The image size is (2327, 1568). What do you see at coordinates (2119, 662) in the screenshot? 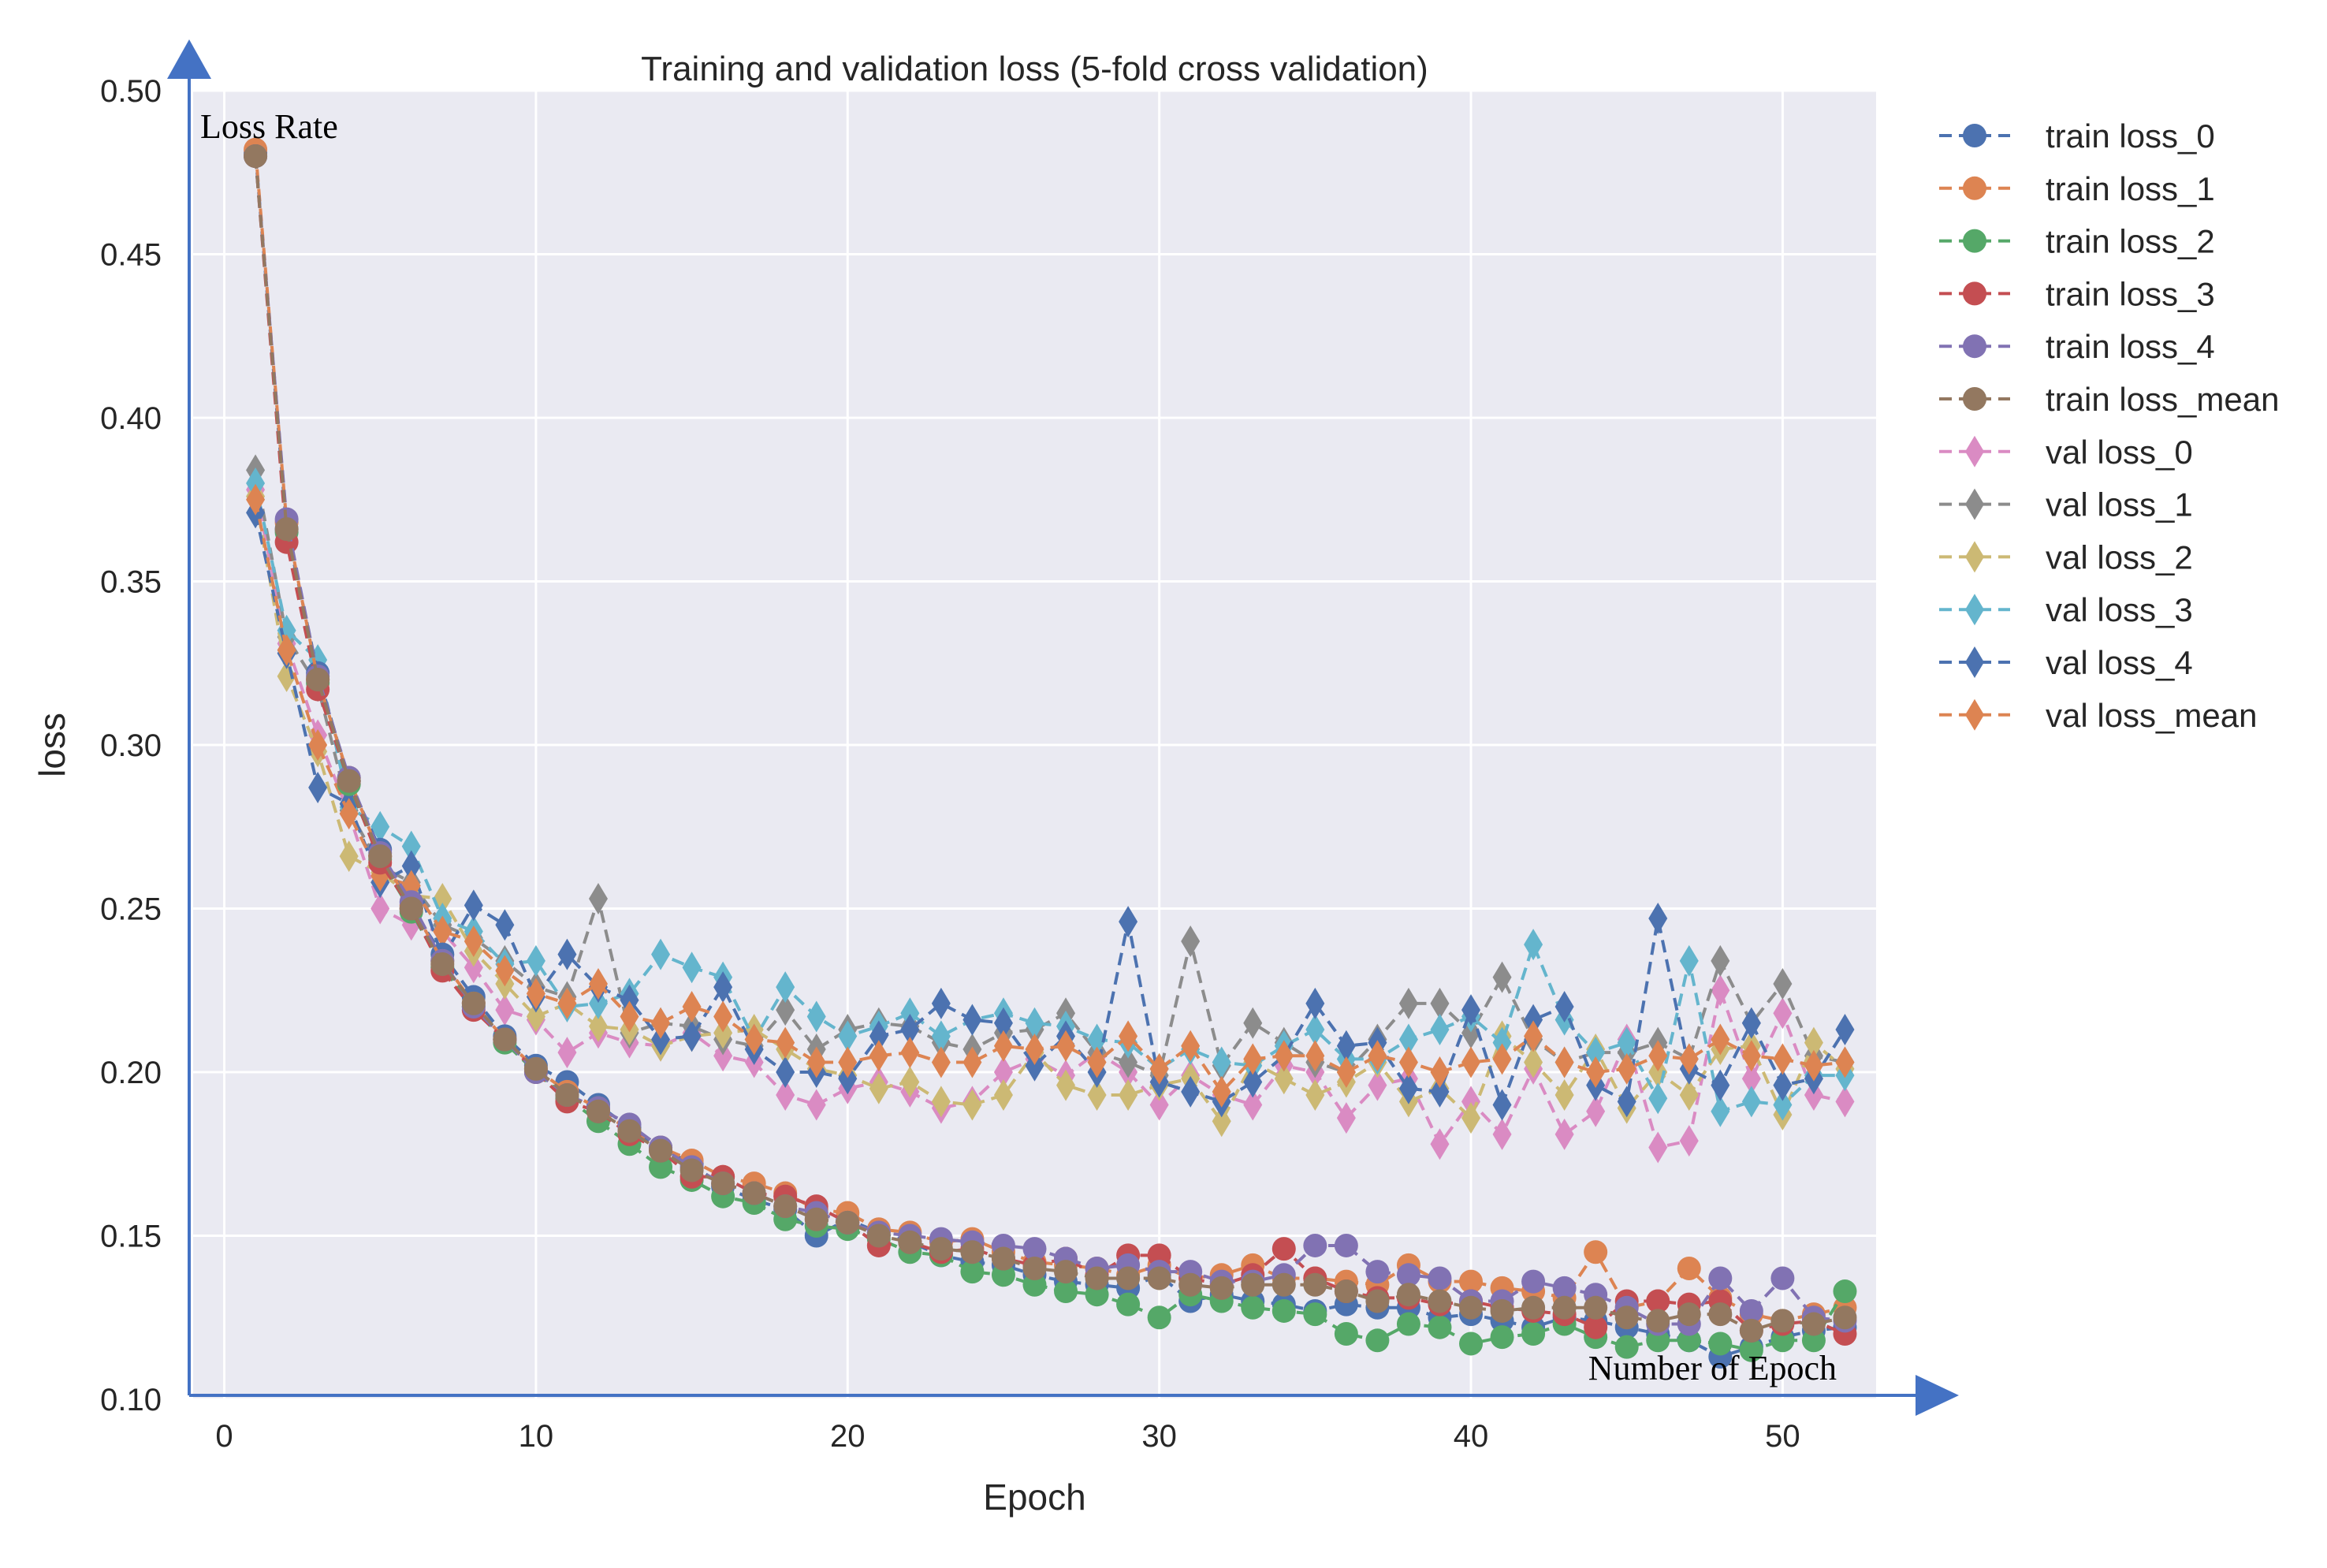
I see `legend-label: val loss_4` at bounding box center [2119, 662].